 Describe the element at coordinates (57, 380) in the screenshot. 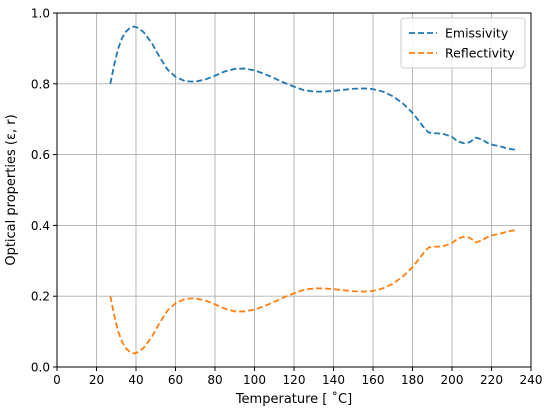

I see `x-tick-label: 0` at that location.